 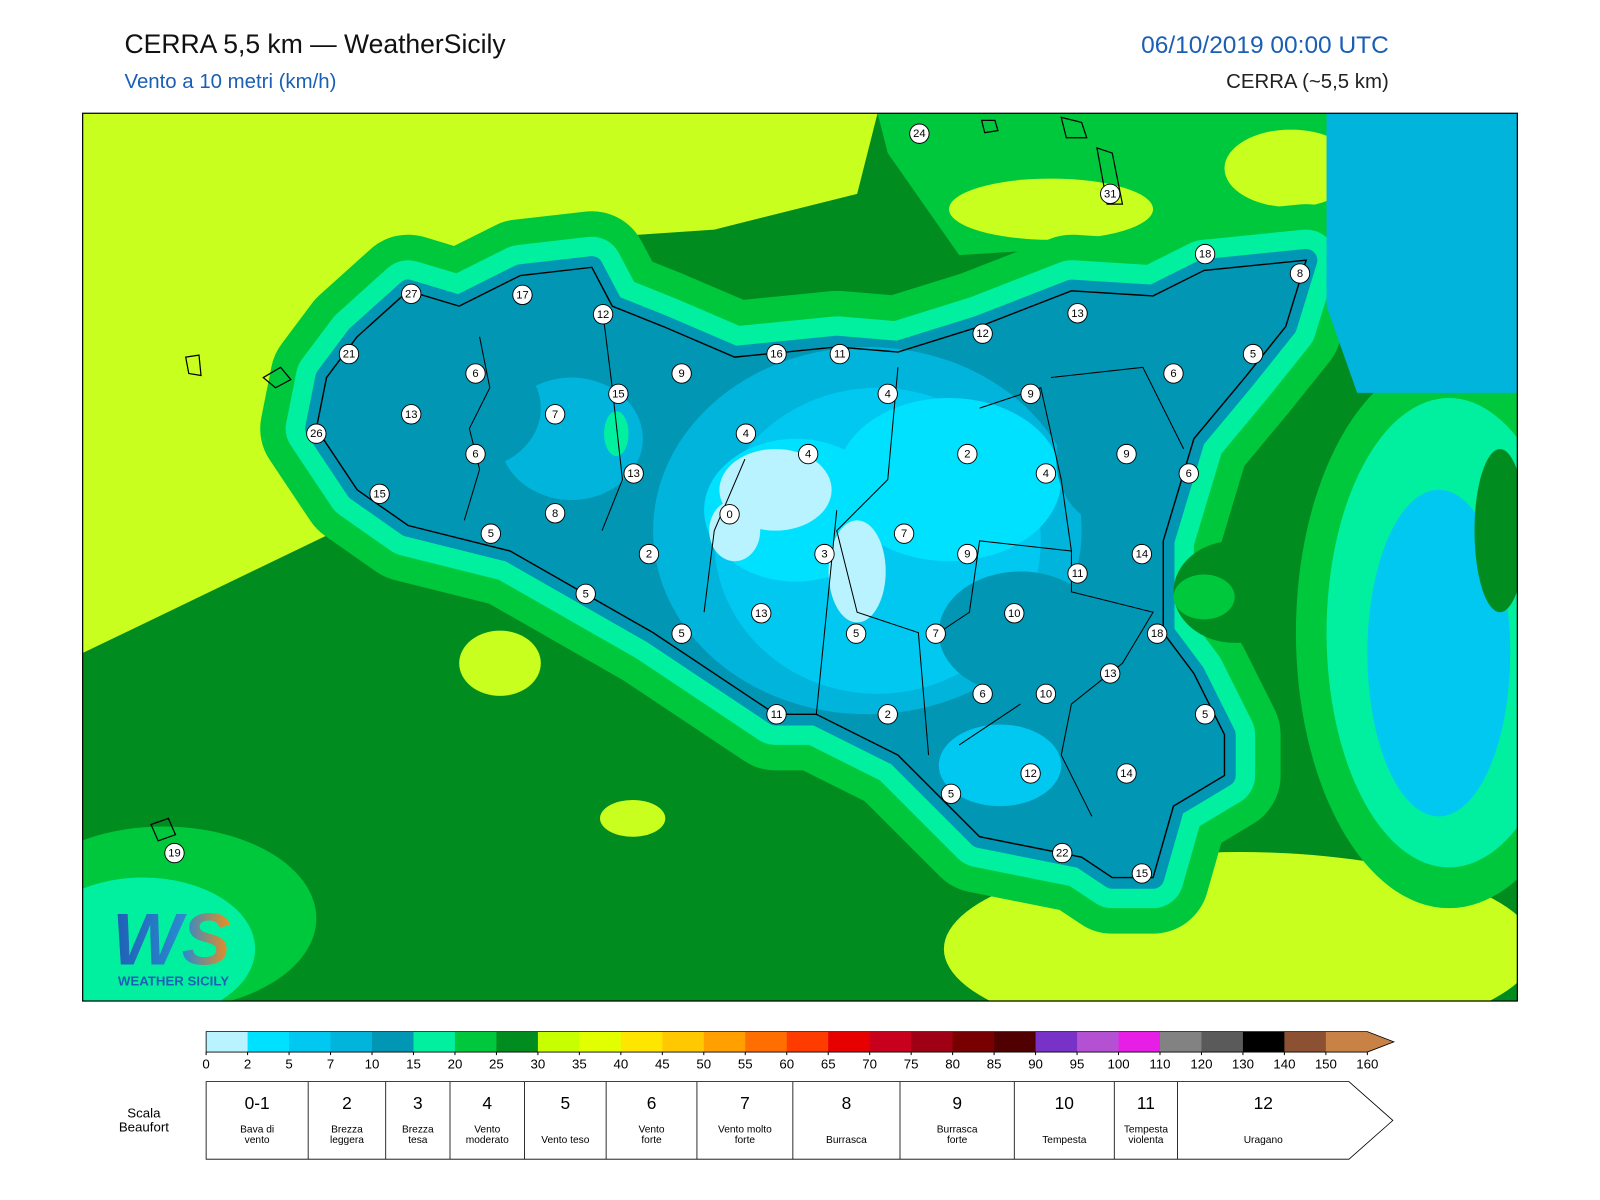 I want to click on beaufort-description: Tempesta, so click(x=1146, y=1130).